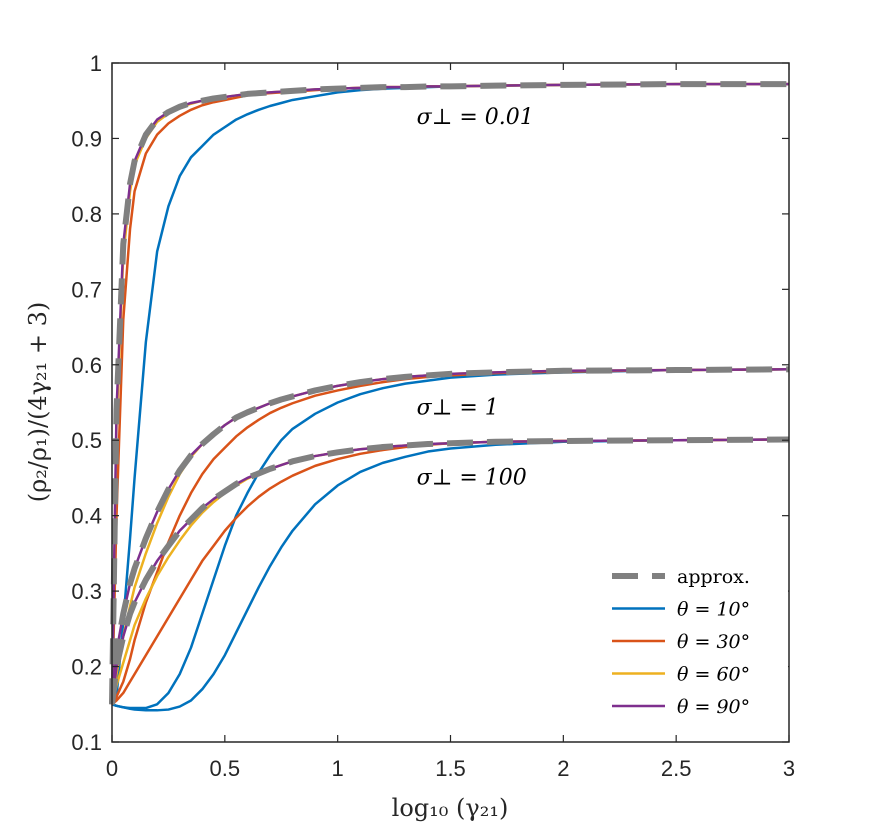 This screenshot has height=835, width=872. Describe the element at coordinates (713, 675) in the screenshot. I see `legend-label-theta-3: θ = 60°` at that location.